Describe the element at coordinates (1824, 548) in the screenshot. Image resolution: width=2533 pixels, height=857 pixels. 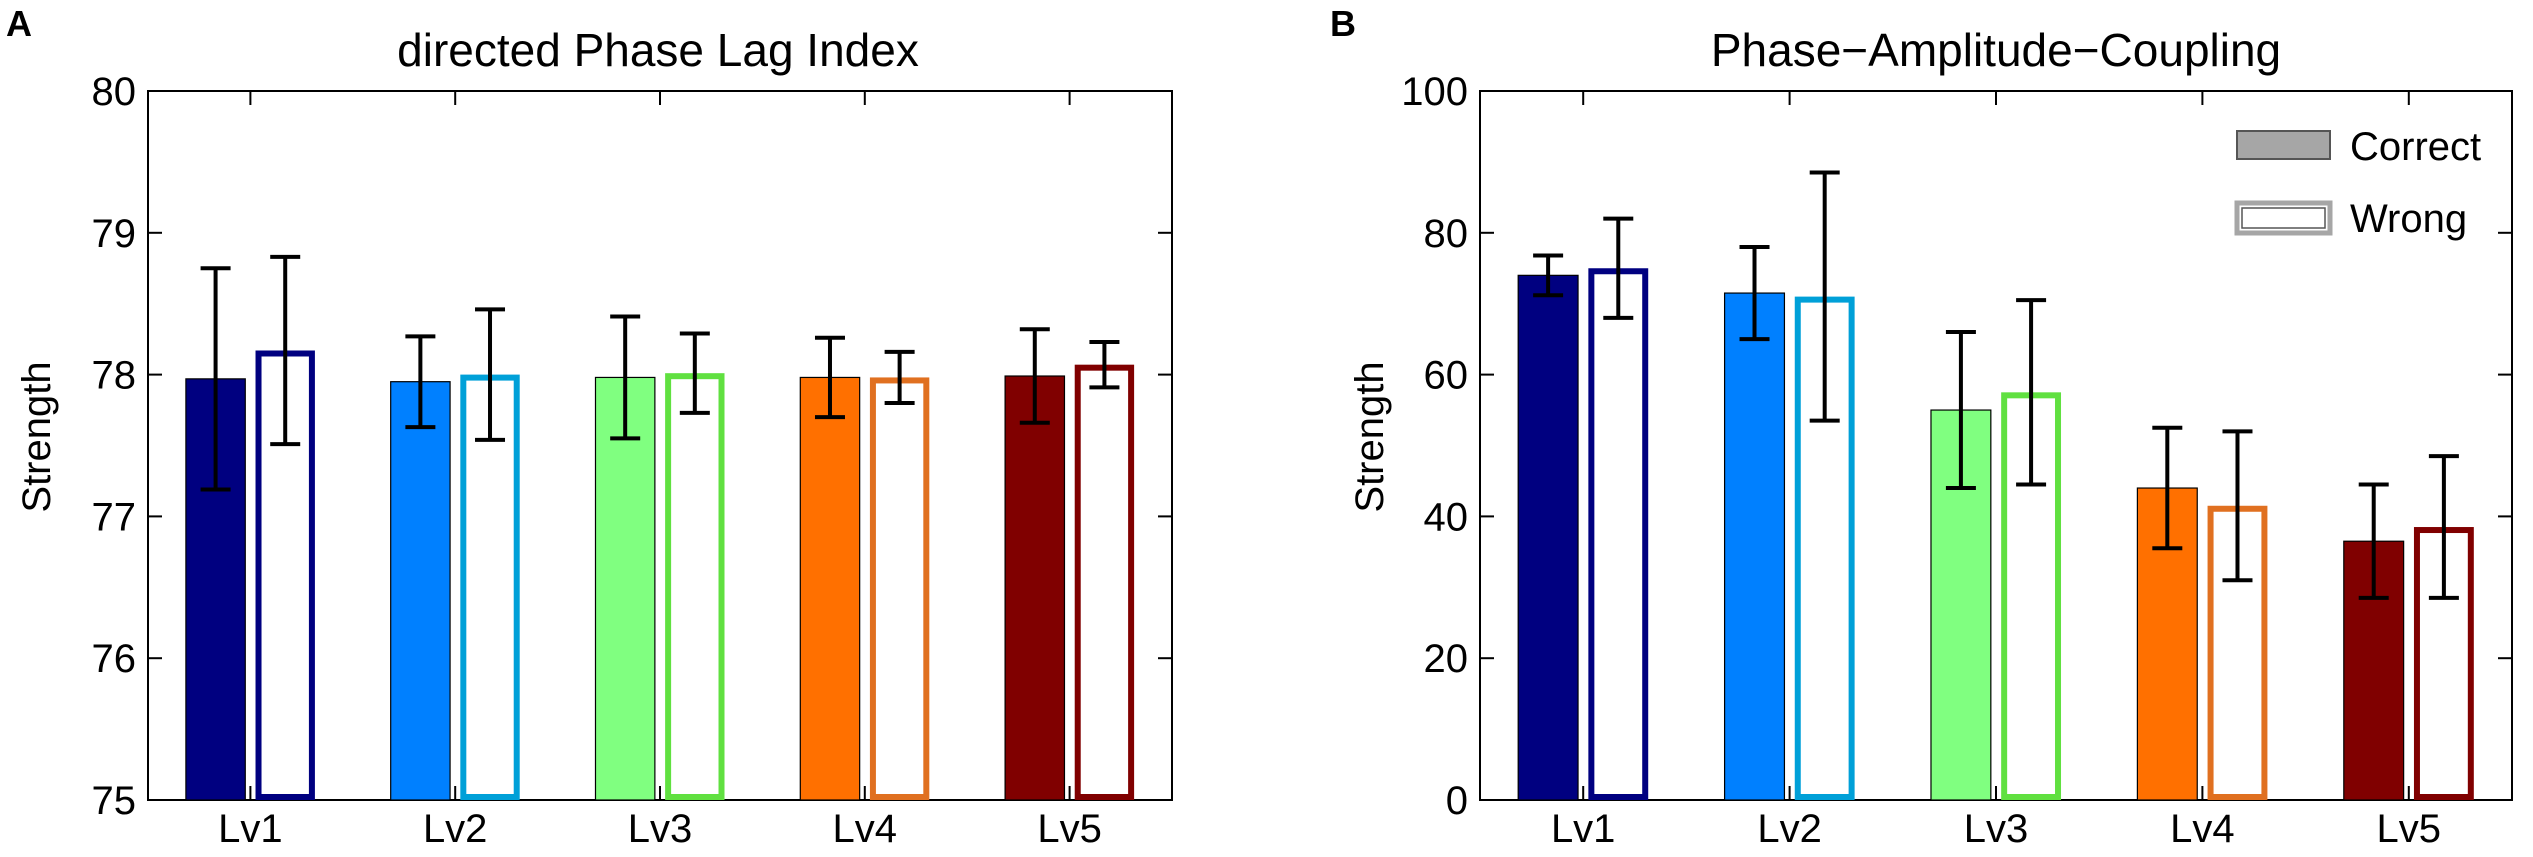
I see `bar-wrong-lv2` at that location.